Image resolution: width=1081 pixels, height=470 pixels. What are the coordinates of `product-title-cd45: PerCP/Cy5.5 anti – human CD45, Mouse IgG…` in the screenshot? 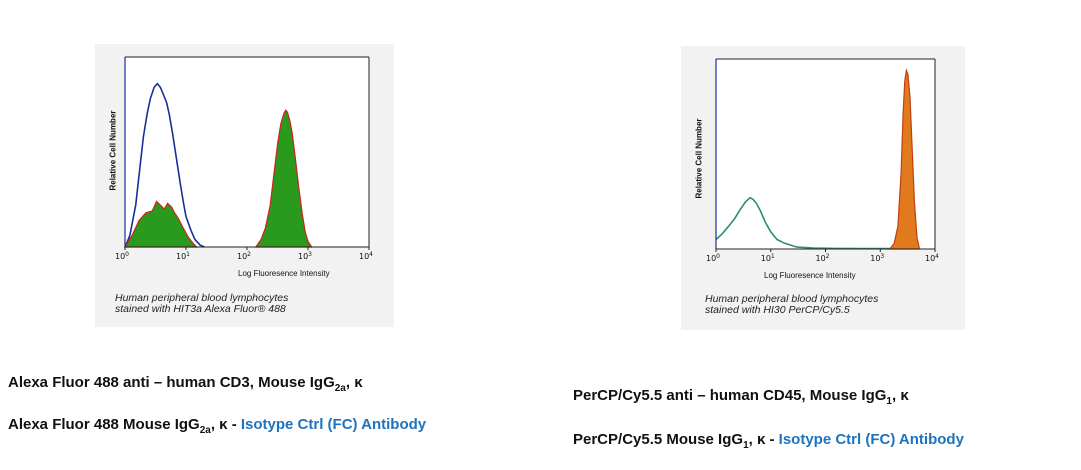 It's located at (741, 397).